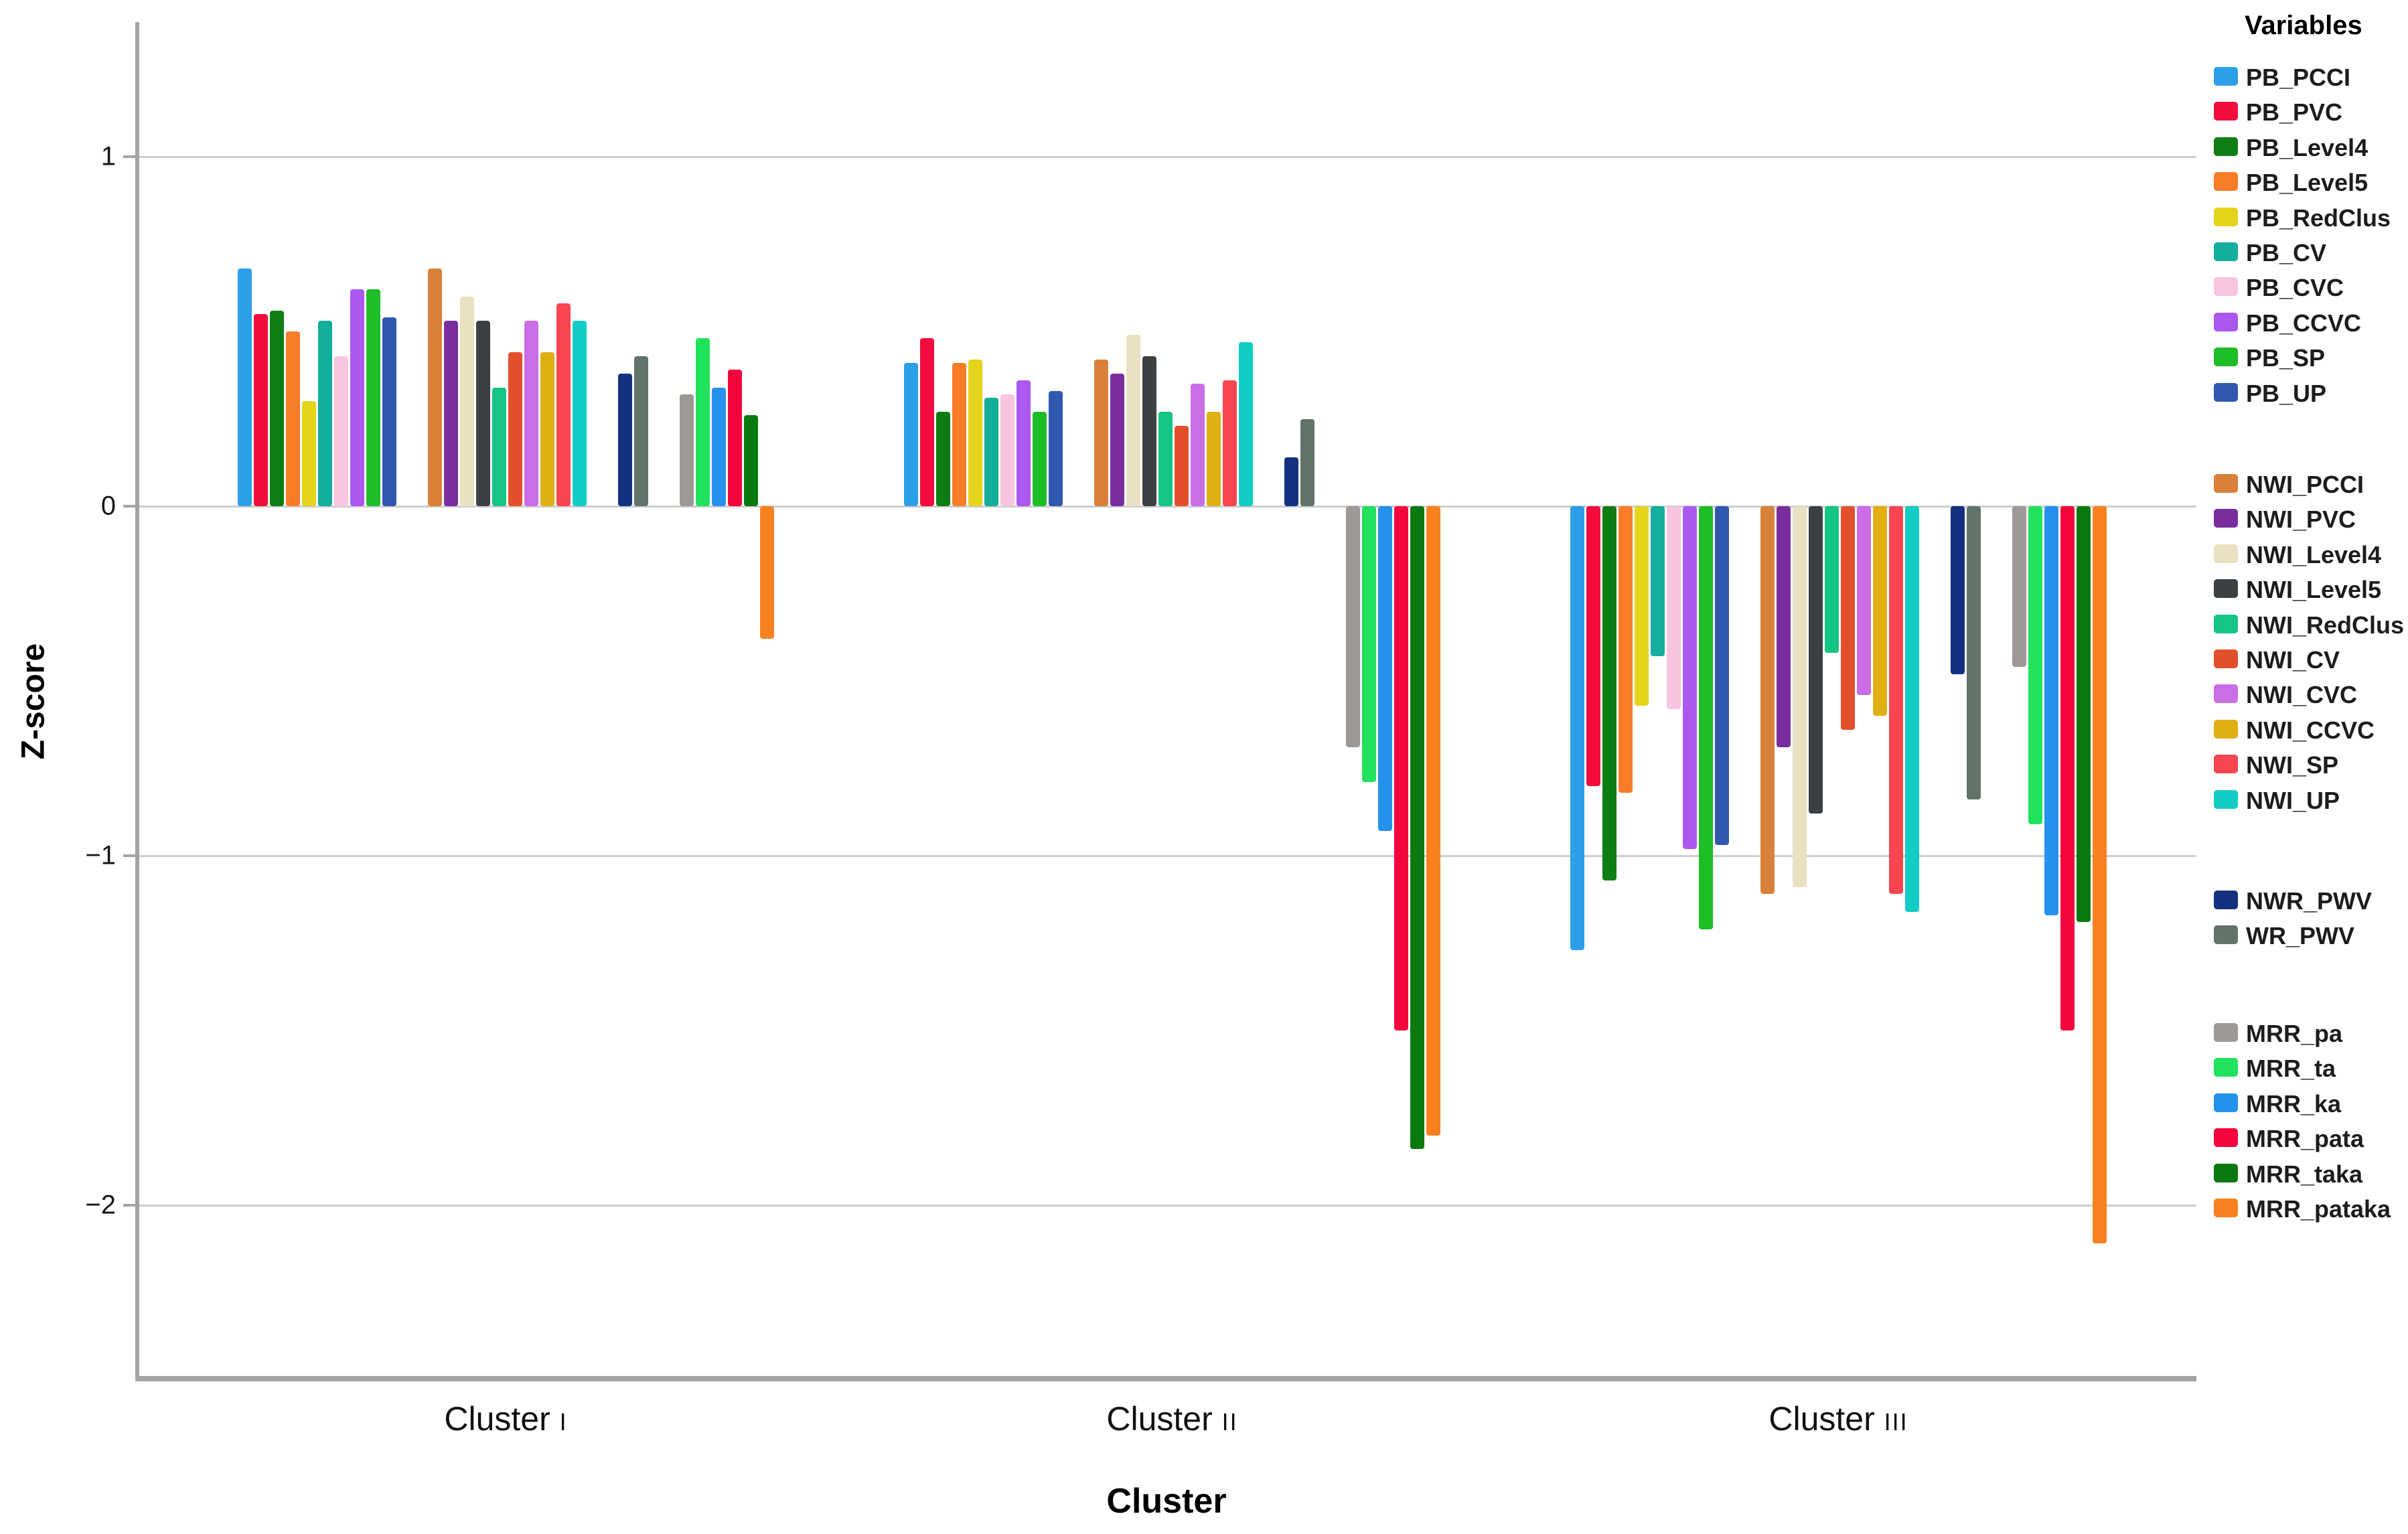 Image resolution: width=2408 pixels, height=1534 pixels. What do you see at coordinates (2019, 587) in the screenshot?
I see `bar-MRR_pa-cluster3` at bounding box center [2019, 587].